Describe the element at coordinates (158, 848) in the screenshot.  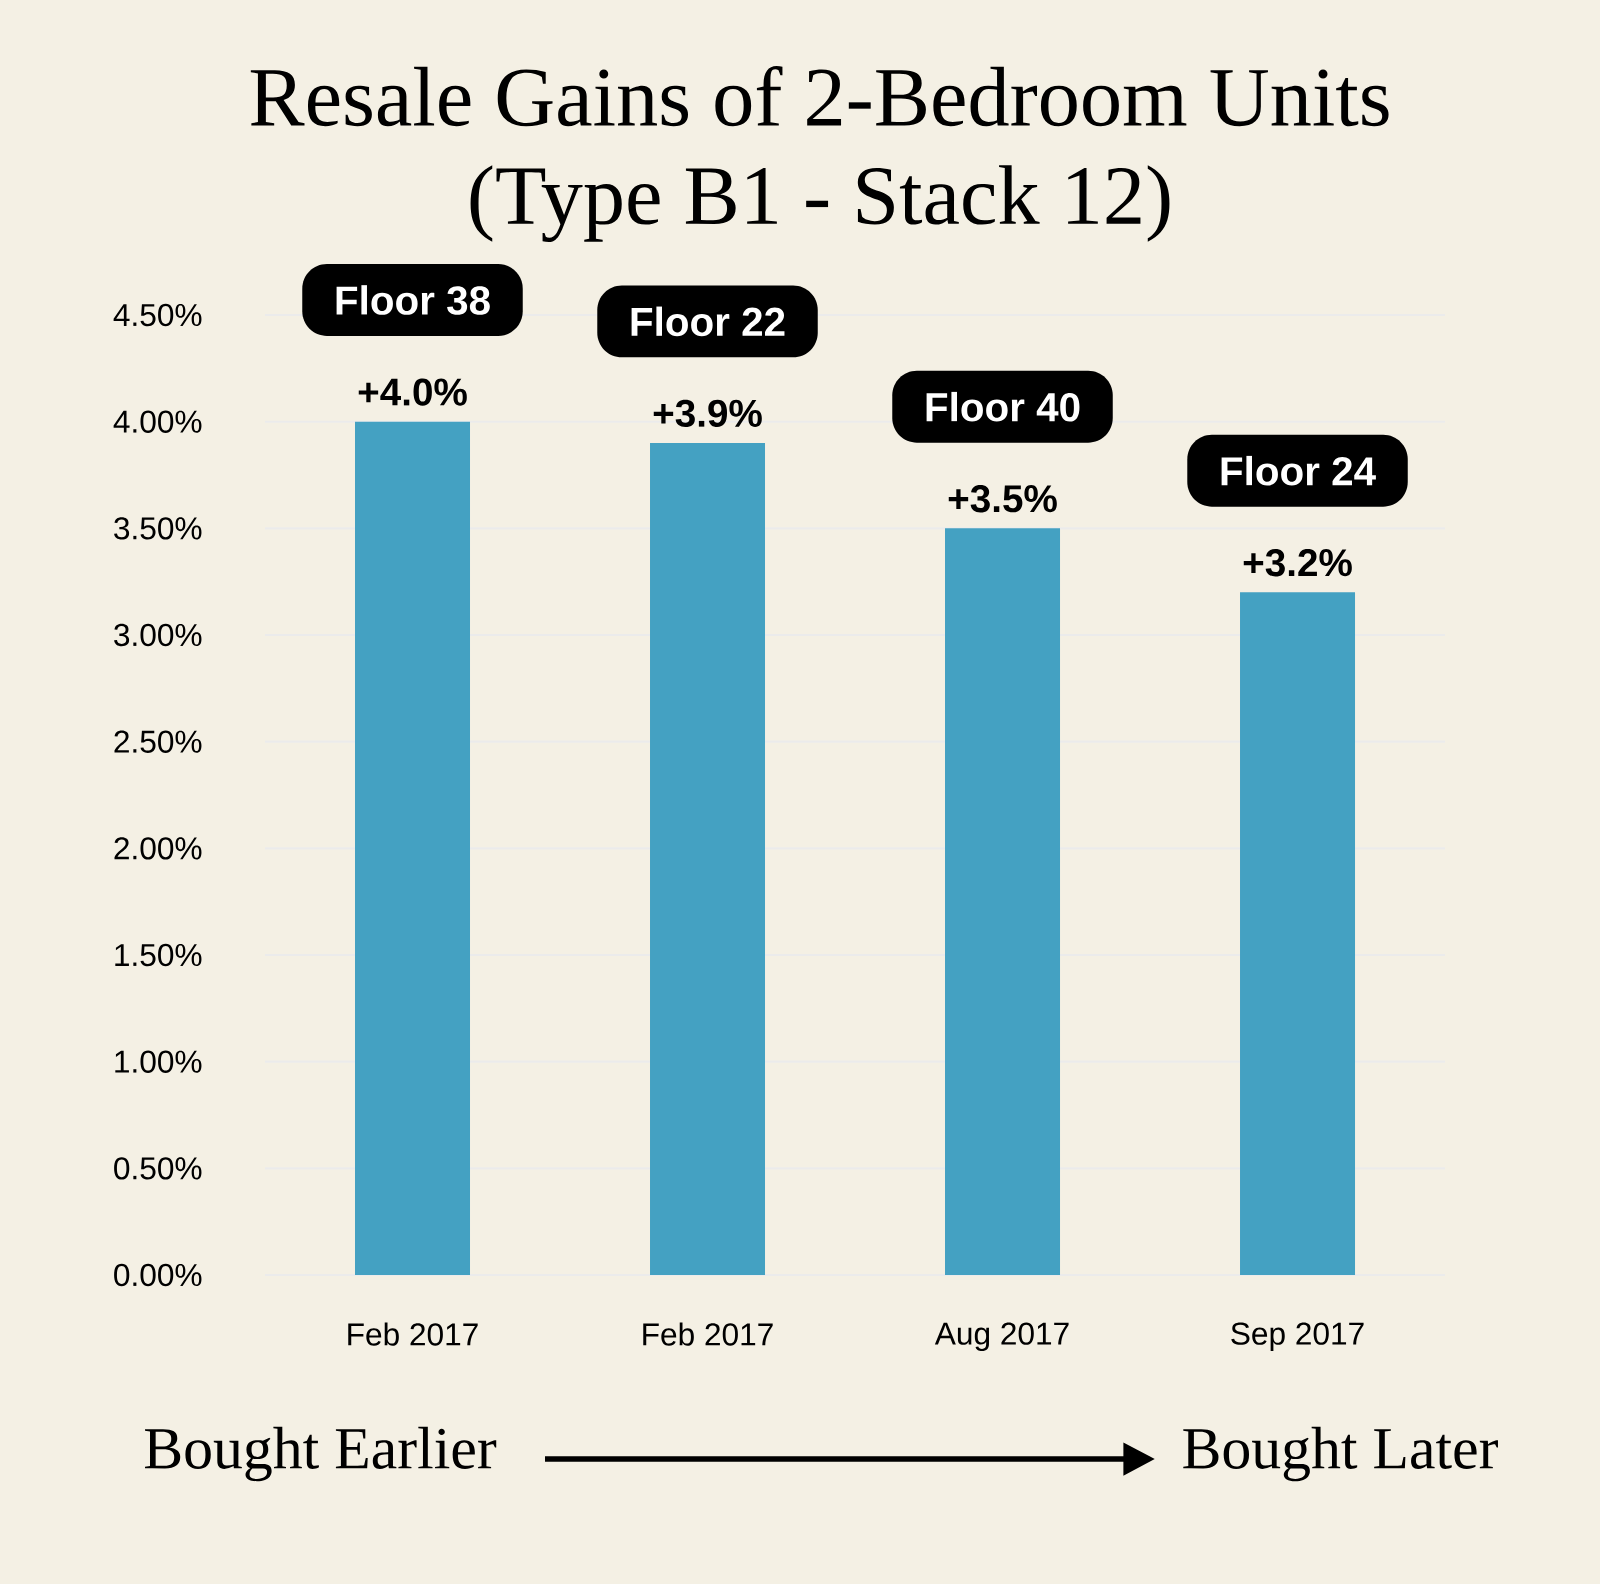
I see `y-tick-label: 2.00%` at that location.